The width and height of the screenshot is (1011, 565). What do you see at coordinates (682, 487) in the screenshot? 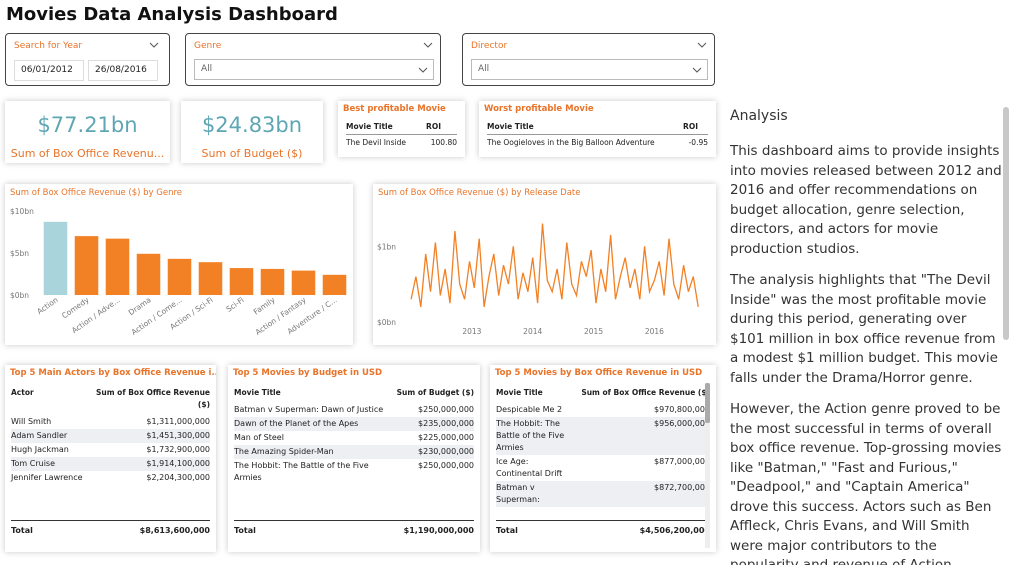
I see `cell: $872,700,000` at bounding box center [682, 487].